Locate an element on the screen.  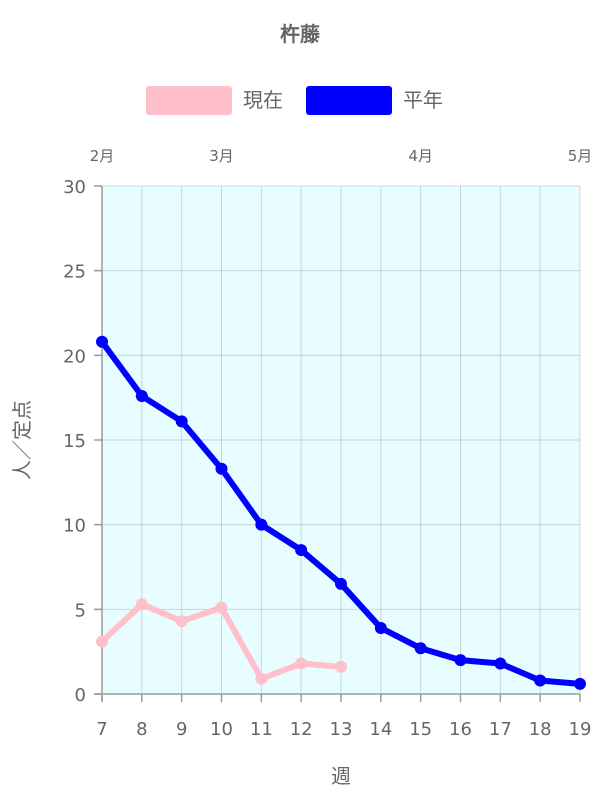
month-label-0: 2月 is located at coordinates (102, 156).